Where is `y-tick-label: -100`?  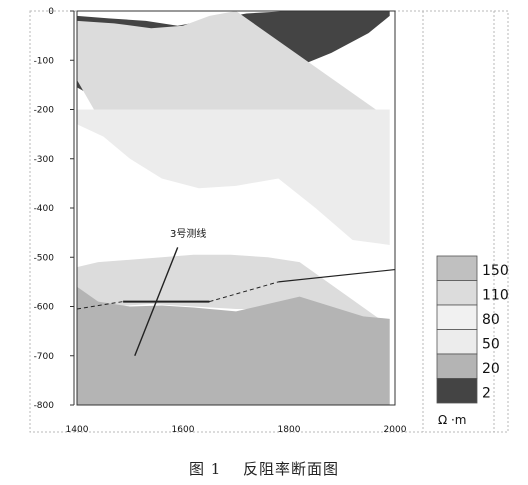 y-tick-label: -100 is located at coordinates (44, 61).